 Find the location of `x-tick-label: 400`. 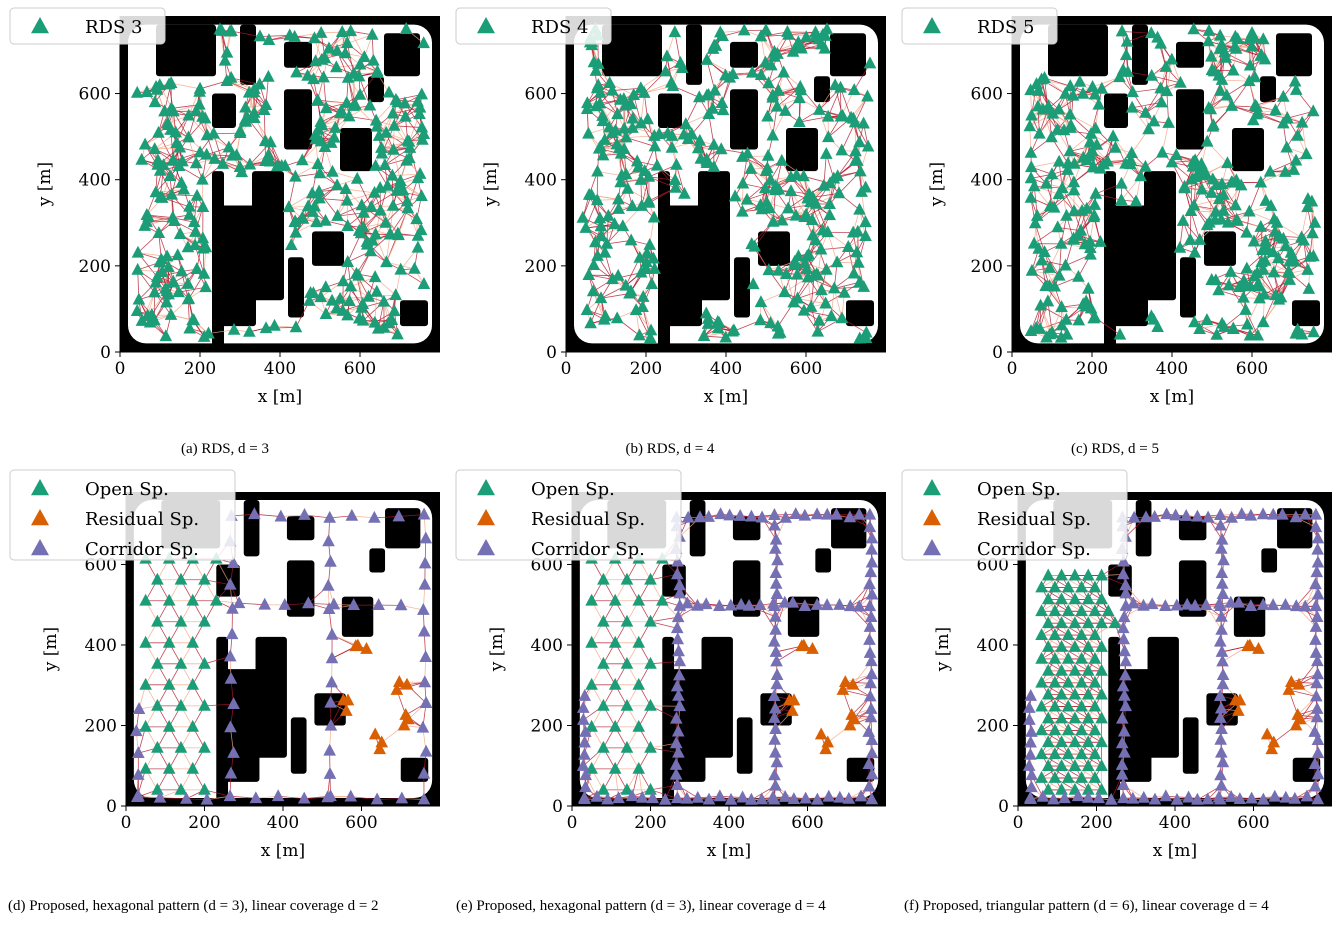

x-tick-label: 400 is located at coordinates (726, 369).